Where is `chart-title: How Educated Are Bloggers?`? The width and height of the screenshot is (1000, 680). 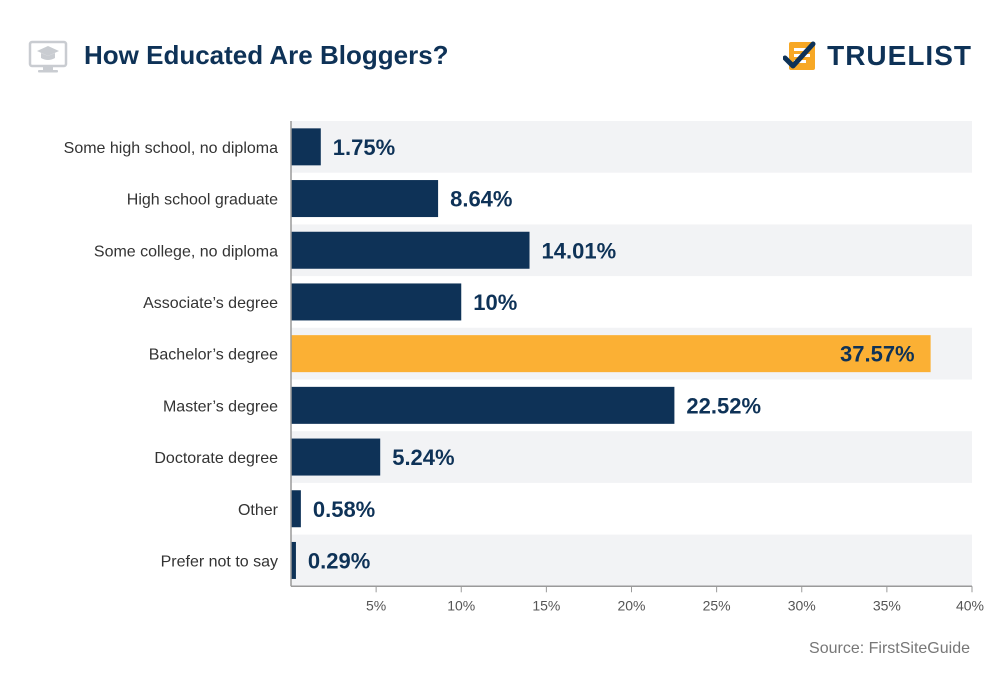 chart-title: How Educated Are Bloggers? is located at coordinates (266, 55).